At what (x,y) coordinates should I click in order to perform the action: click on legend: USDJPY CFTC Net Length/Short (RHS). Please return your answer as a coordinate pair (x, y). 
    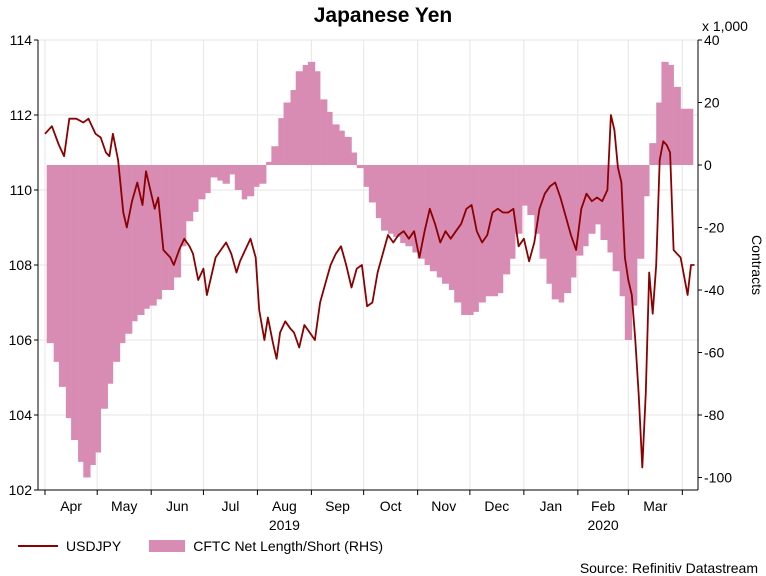
    Looking at the image, I should click on (200, 546).